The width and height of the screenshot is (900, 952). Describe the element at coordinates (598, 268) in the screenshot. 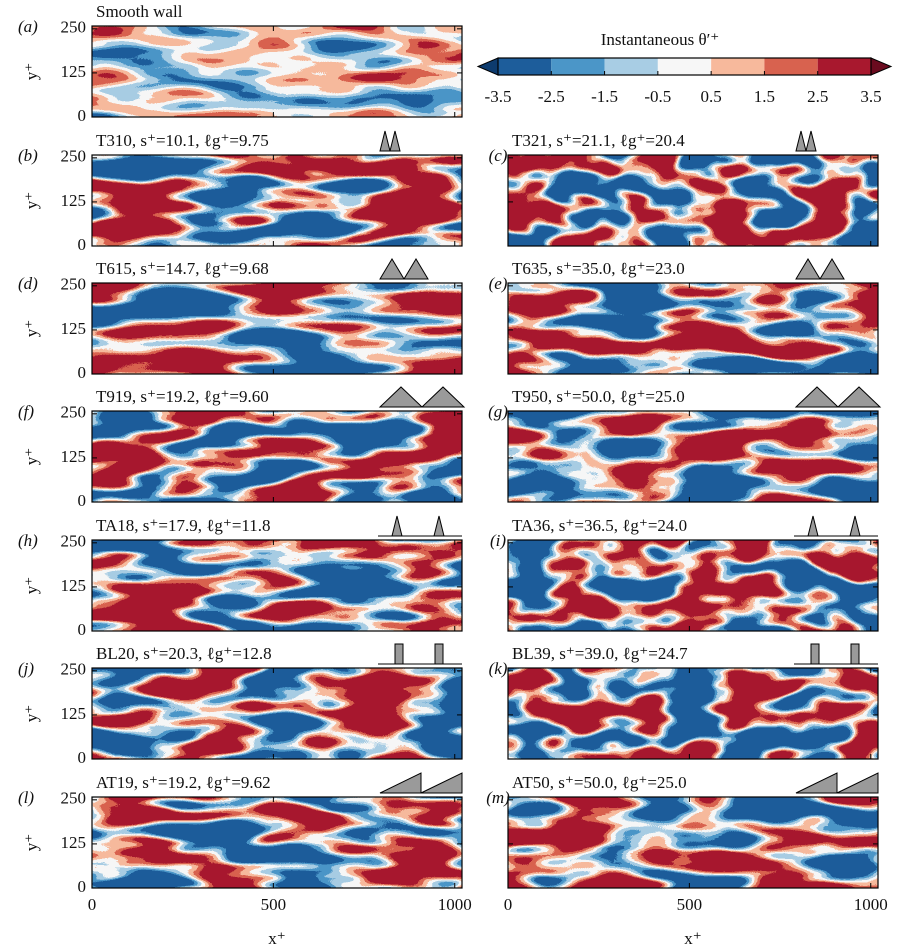

I see `panel-title: T635, s⁺=35.0, ℓg⁺=23.0` at that location.